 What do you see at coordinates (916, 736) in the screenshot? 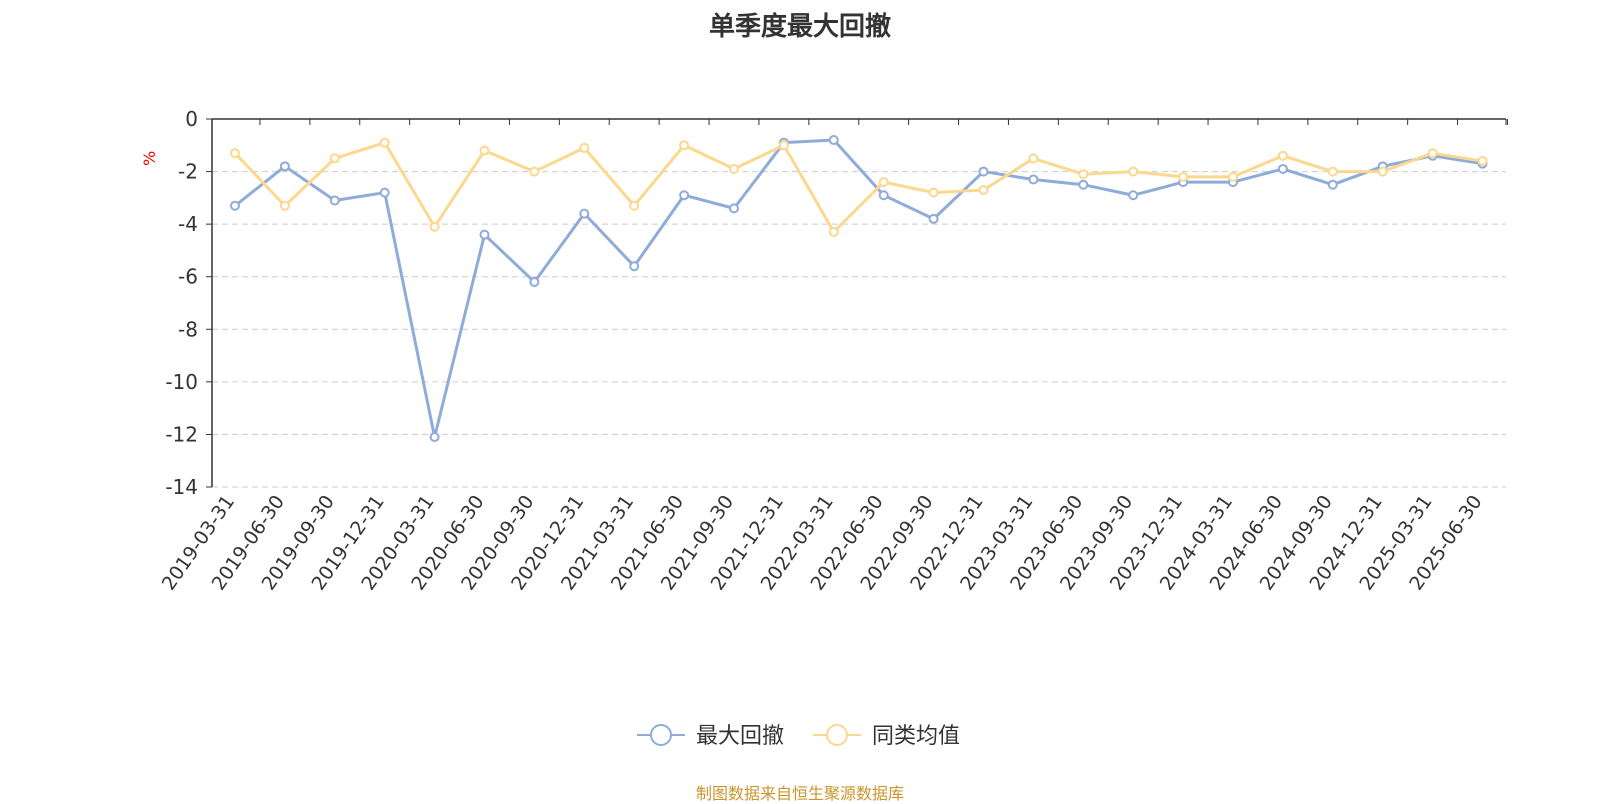
I see `legend-label: 同类均值` at bounding box center [916, 736].